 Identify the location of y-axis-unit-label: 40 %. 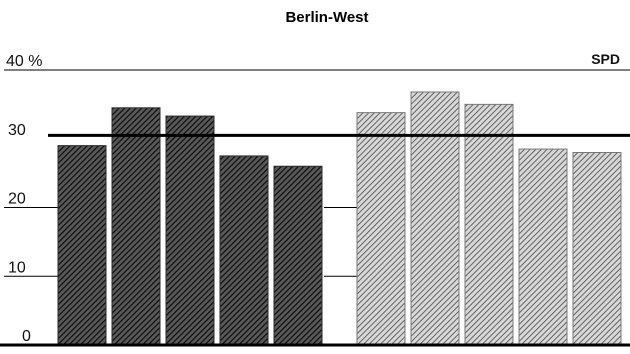
(24, 61).